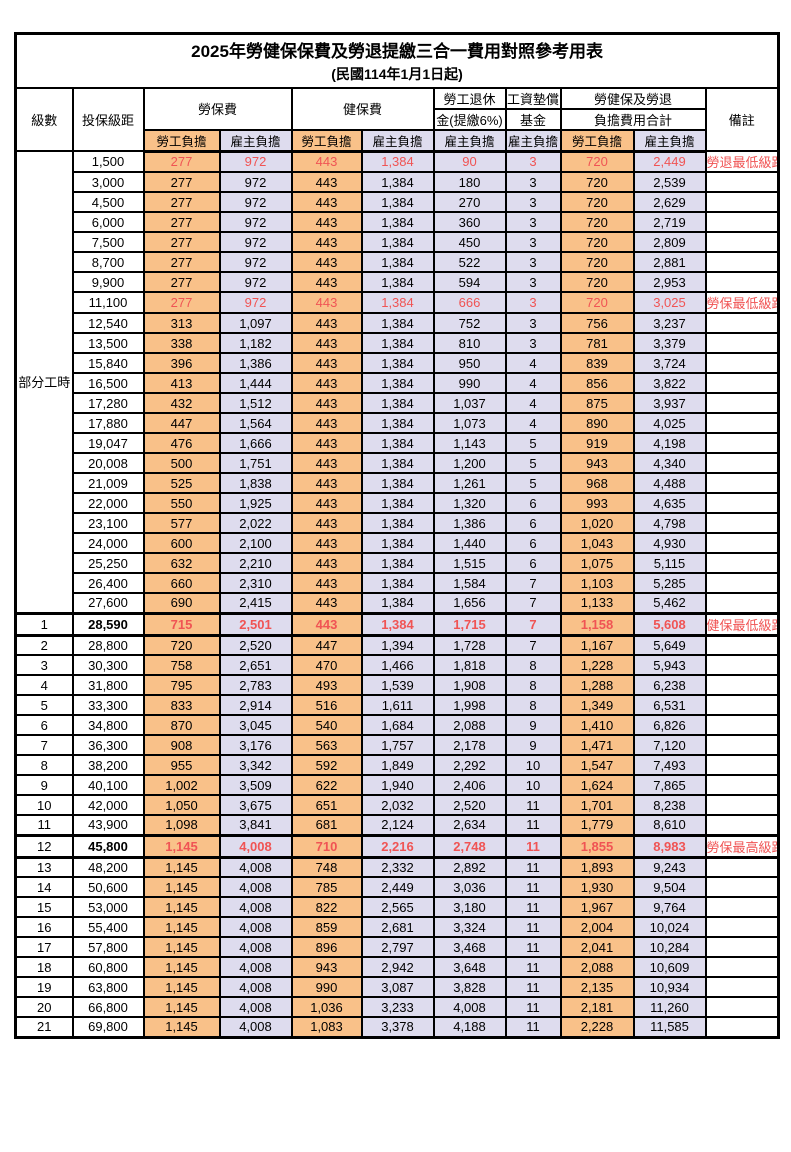 Image resolution: width=791 pixels, height=1152 pixels. I want to click on cell-pension-employer: 522, so click(469, 262).